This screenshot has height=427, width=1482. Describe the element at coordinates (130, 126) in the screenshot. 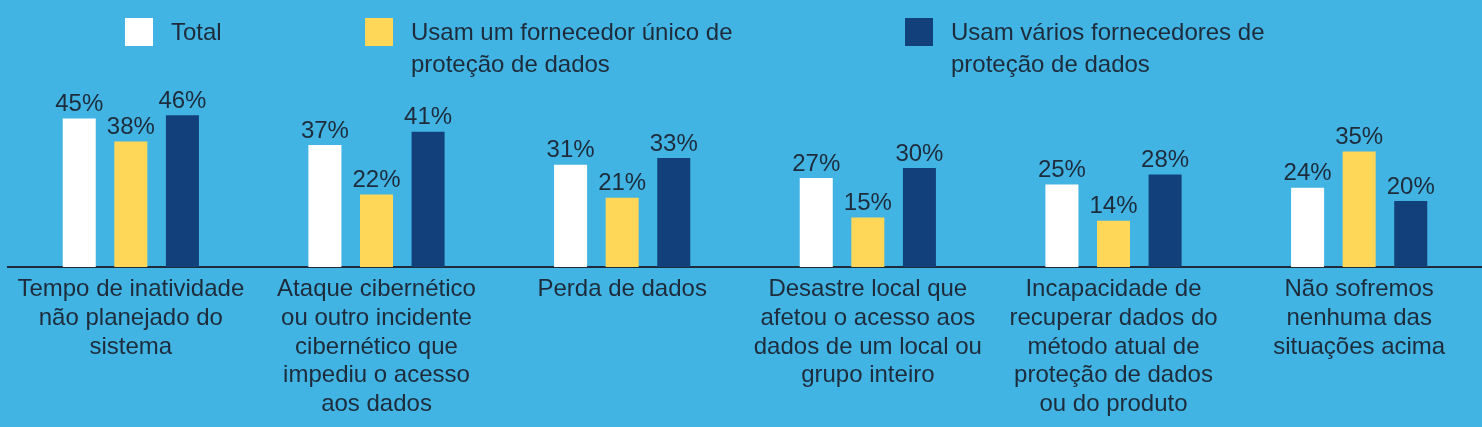

I see `data-label: 38%` at that location.